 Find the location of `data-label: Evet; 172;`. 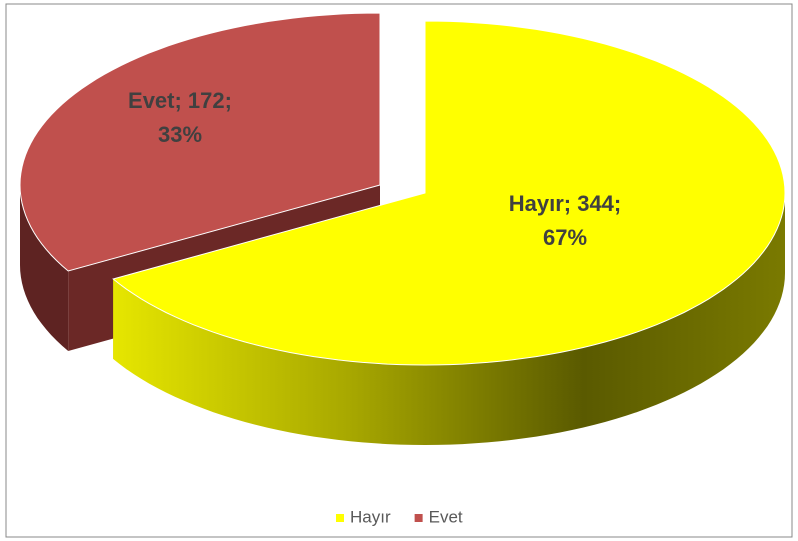

data-label: Evet; 172; is located at coordinates (180, 100).